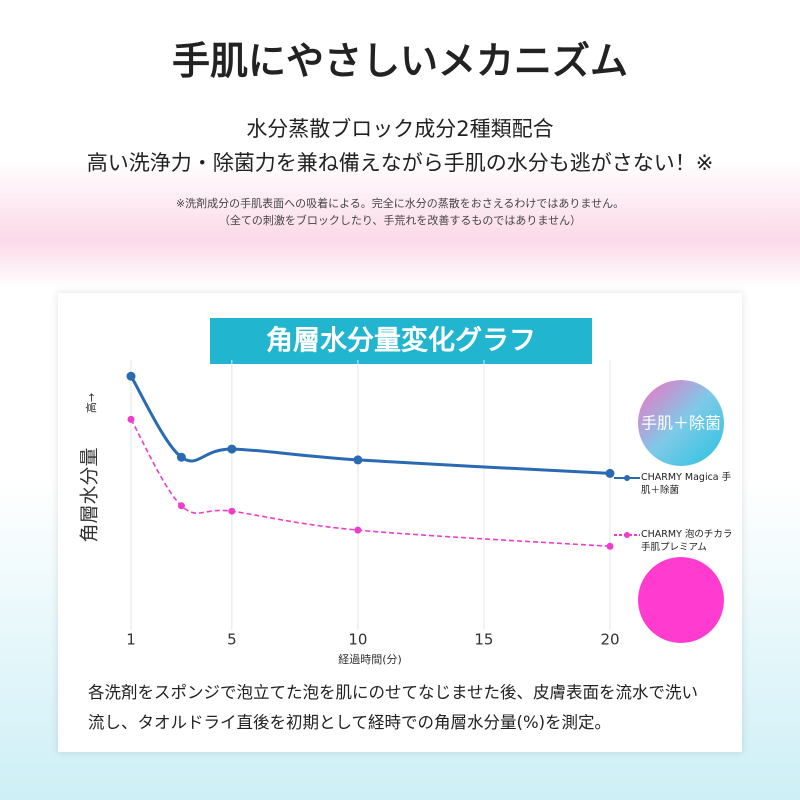 This screenshot has height=800, width=800. I want to click on subtitle: 水分蒸散ブロック成分2種類配合, so click(400, 129).